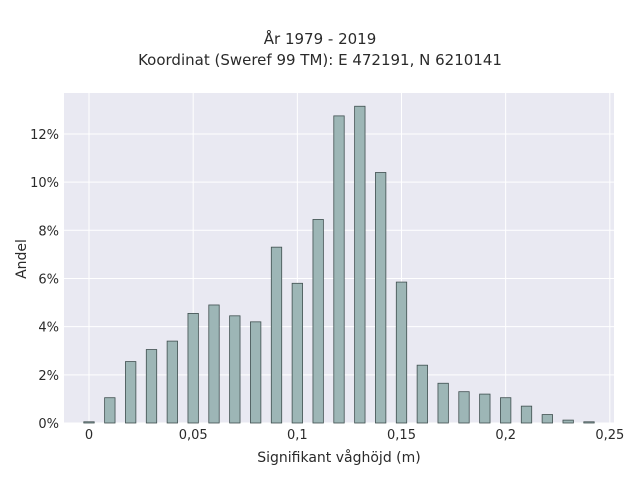 This screenshot has height=480, width=640. What do you see at coordinates (297, 435) in the screenshot?
I see `x-tick-label-2: 0,1` at bounding box center [297, 435].